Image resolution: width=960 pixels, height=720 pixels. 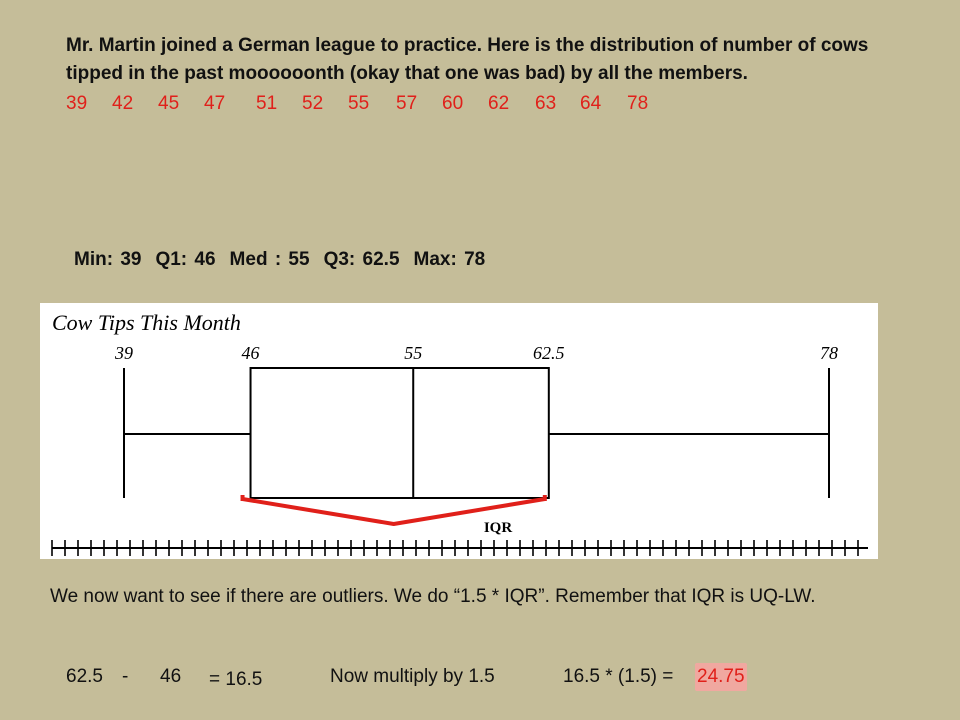 I want to click on iqr-bracket, so click(x=394, y=511).